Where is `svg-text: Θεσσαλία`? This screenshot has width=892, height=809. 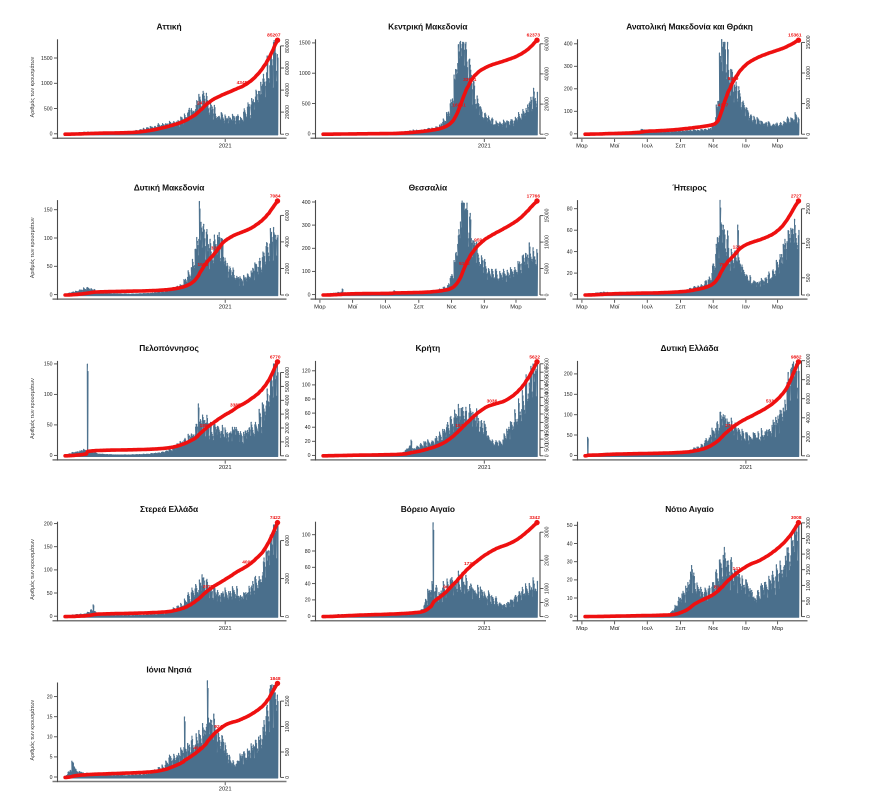 svg-text: Θεσσαλία is located at coordinates (428, 187).